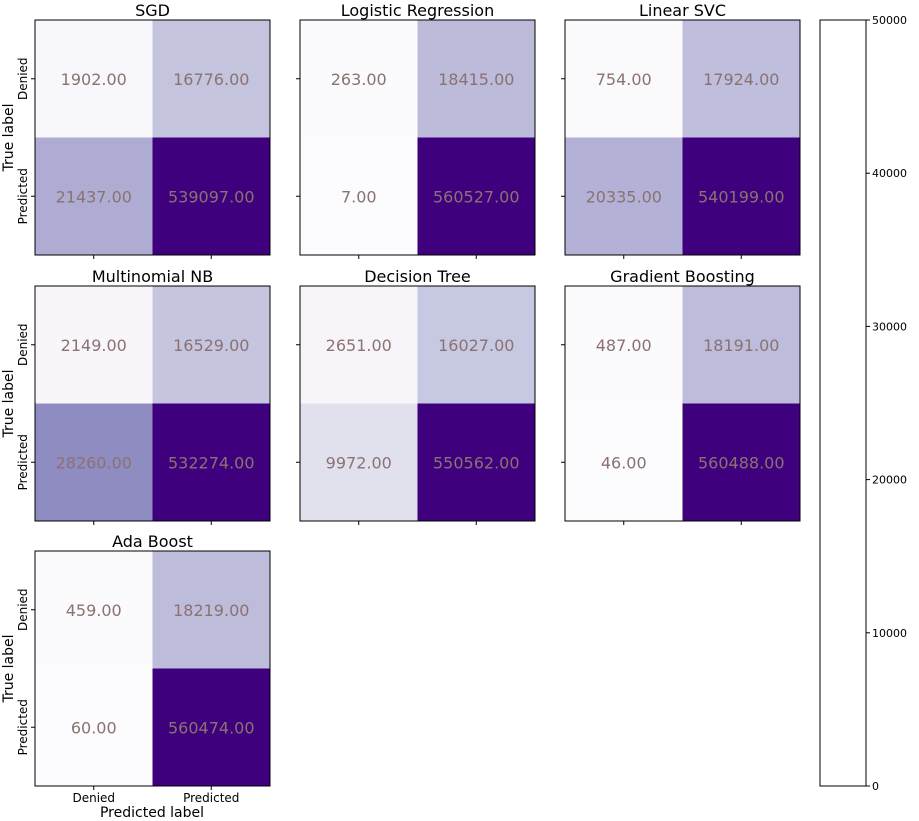 Image resolution: width=919 pixels, height=821 pixels. I want to click on cell-value-label: 560488.00, so click(741, 462).